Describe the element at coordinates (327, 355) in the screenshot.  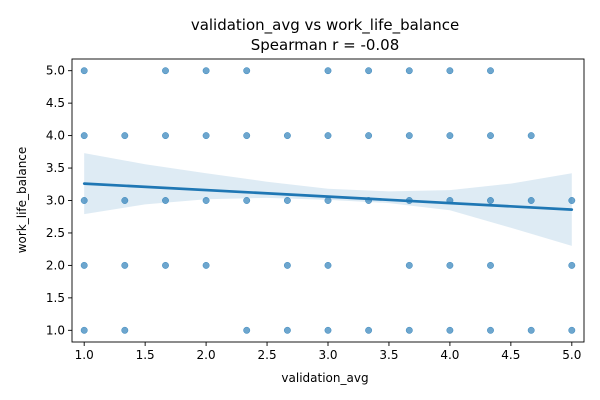
I see `x-tick-label: 3.0` at that location.